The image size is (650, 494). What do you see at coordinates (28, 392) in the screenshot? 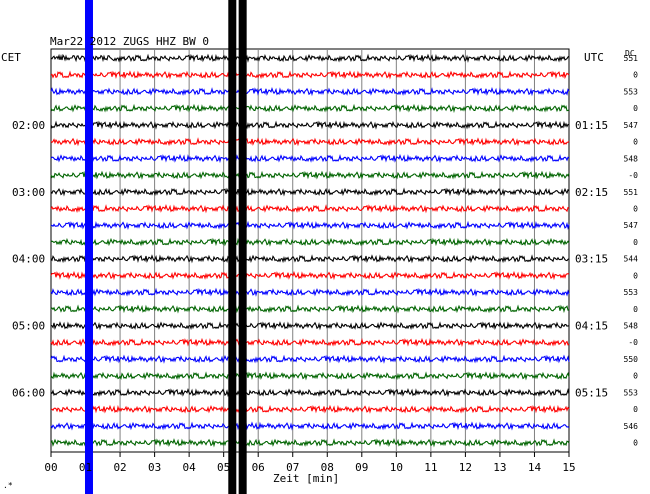
I see `cet-time-label: 06:00` at bounding box center [28, 392].